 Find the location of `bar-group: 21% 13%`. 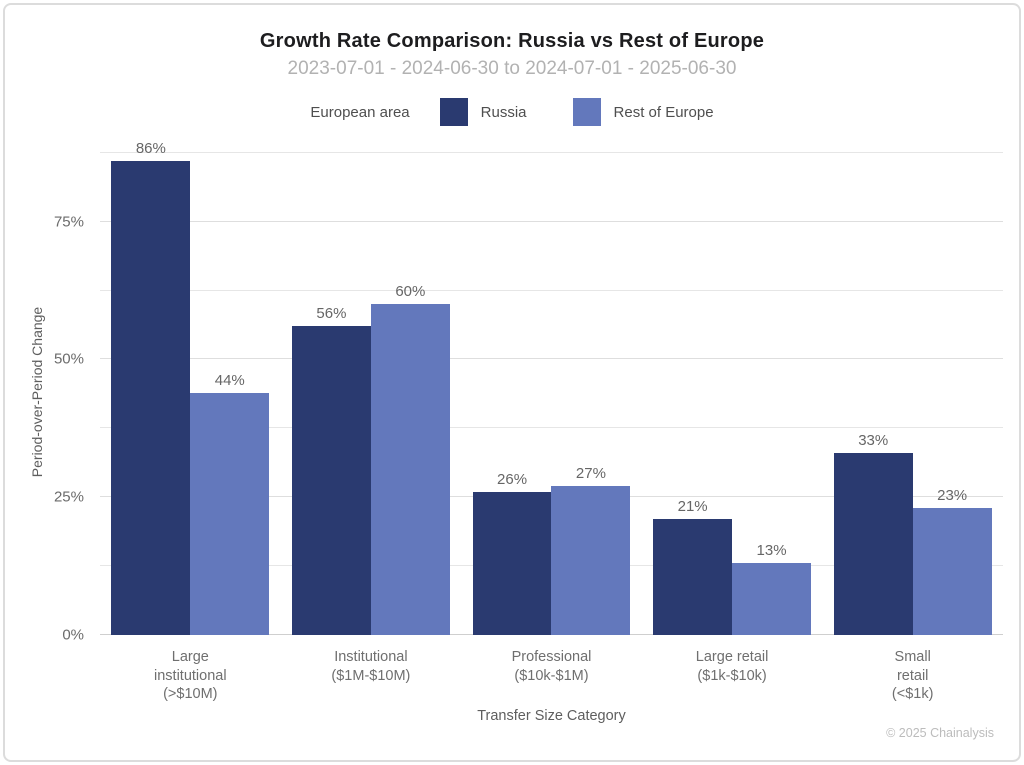

bar-group: 21% 13% is located at coordinates (732, 392).